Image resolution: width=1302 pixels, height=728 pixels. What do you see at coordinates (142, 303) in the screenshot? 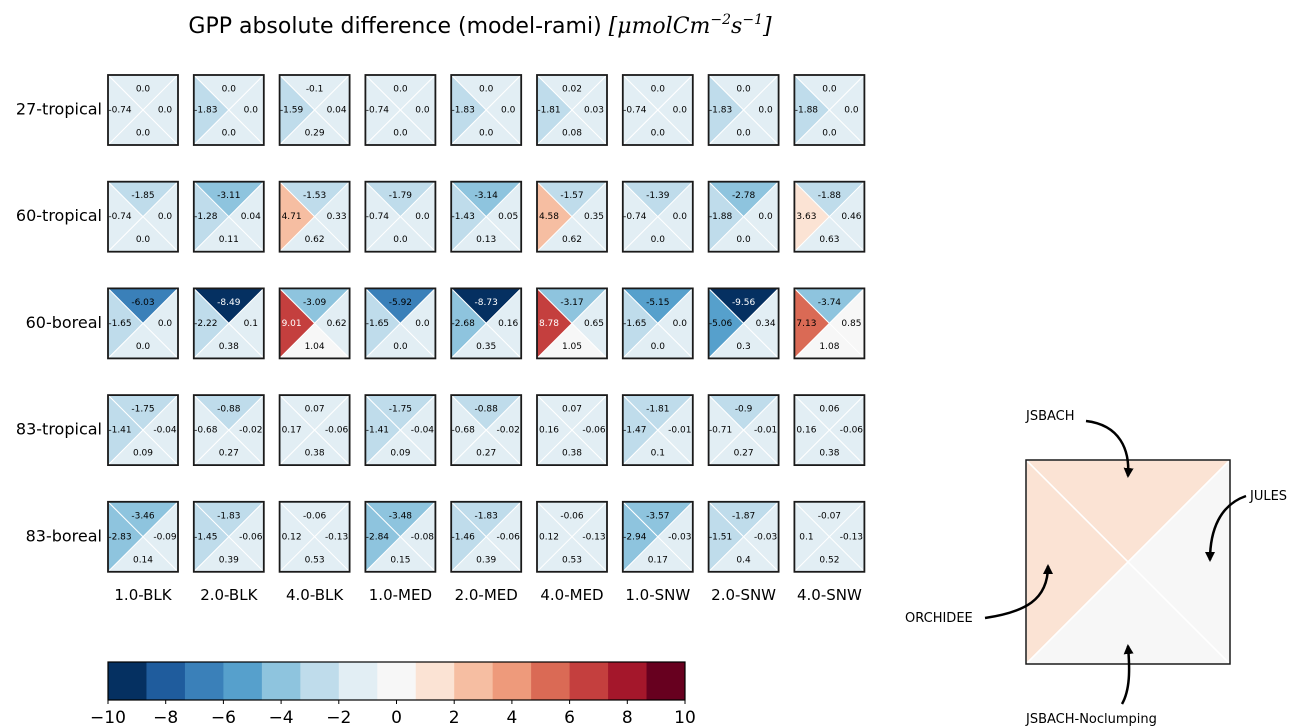
I see `cell-value-top: -6.03` at bounding box center [142, 303].